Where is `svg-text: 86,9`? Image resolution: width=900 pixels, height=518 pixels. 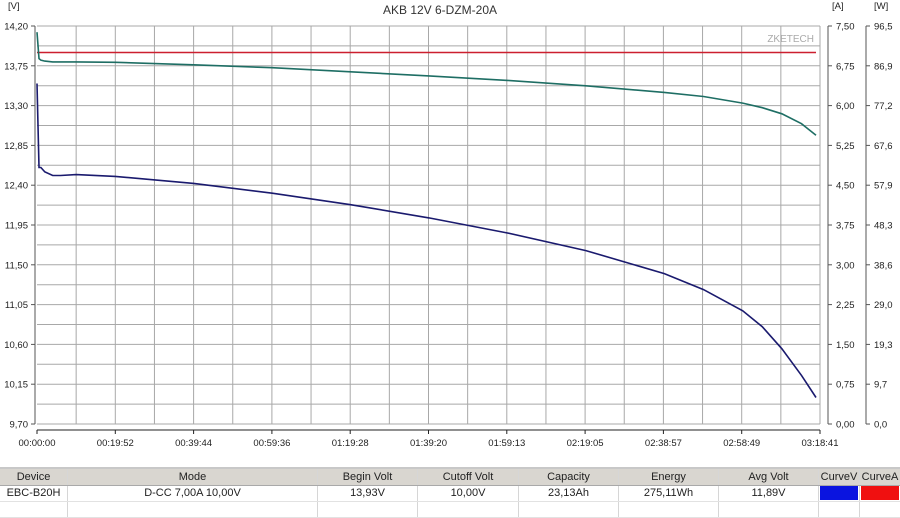
svg-text: 86,9 is located at coordinates (883, 66).